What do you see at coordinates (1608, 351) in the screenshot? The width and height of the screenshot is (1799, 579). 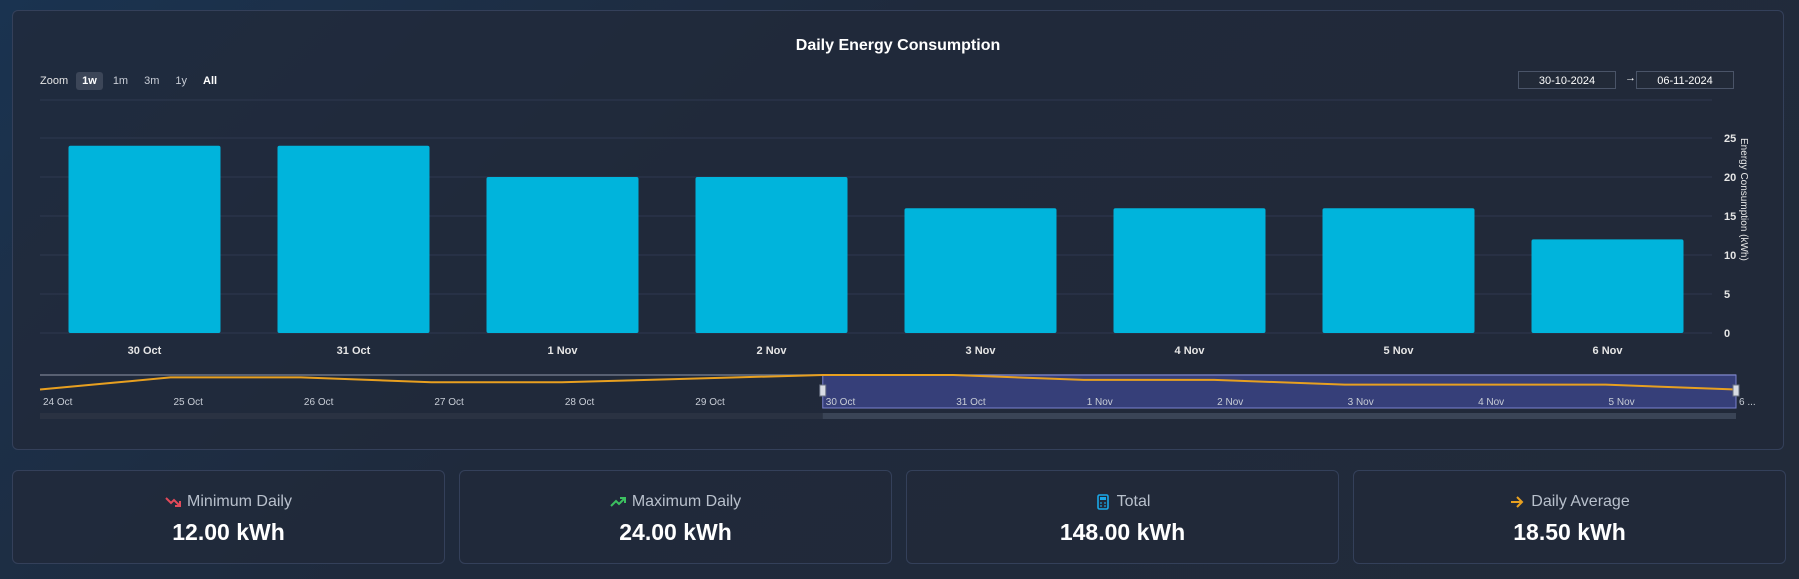 I see `x-tick-label: 6 Nov` at bounding box center [1608, 351].